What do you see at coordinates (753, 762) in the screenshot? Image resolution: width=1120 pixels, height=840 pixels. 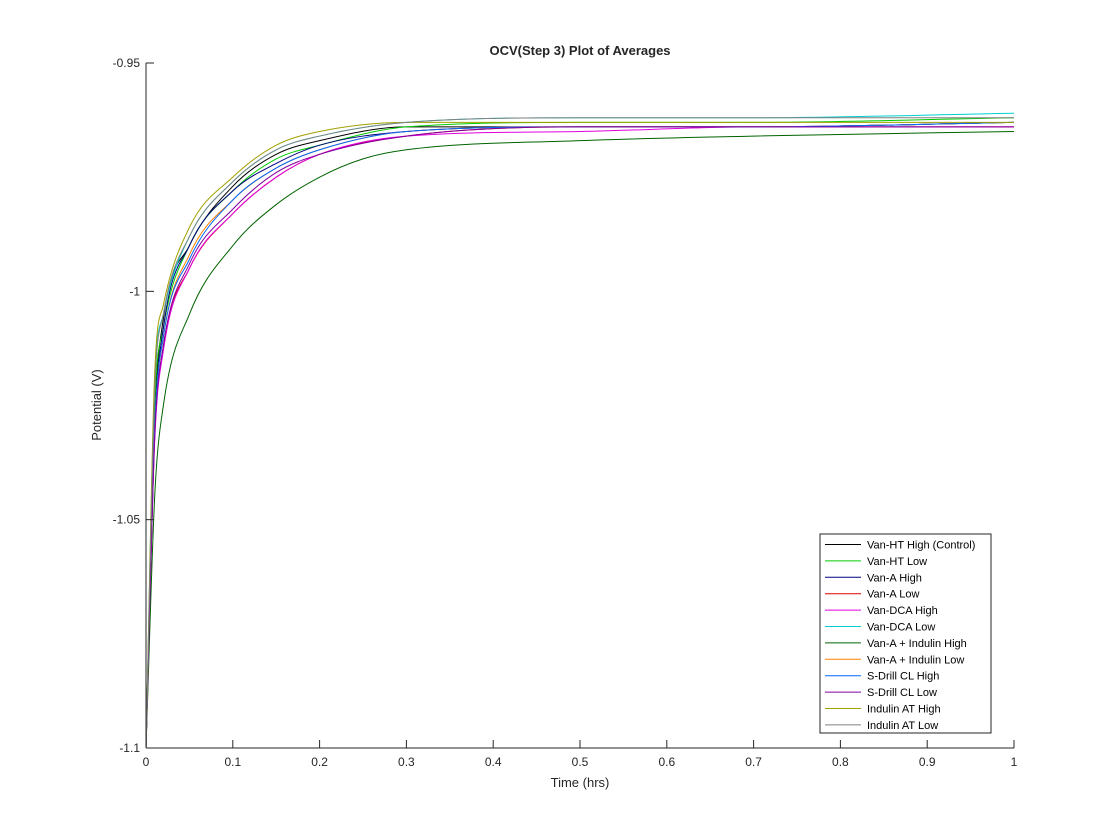 I see `x-tick-label: 0.7` at bounding box center [753, 762].